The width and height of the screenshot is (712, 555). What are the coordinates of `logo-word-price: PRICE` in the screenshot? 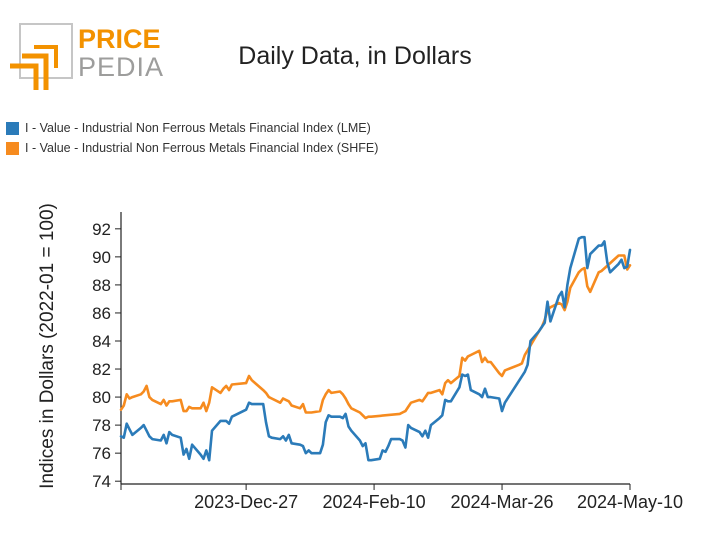 It's located at (119, 39).